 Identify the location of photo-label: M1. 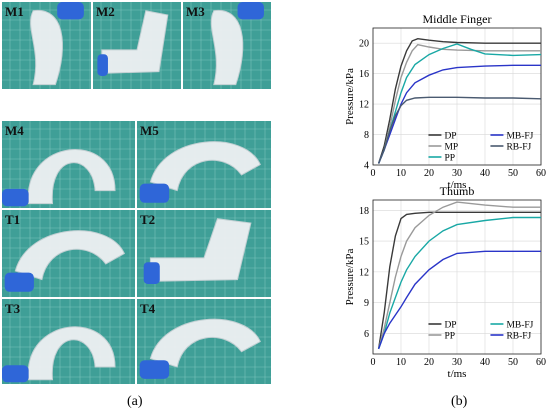
(14, 11).